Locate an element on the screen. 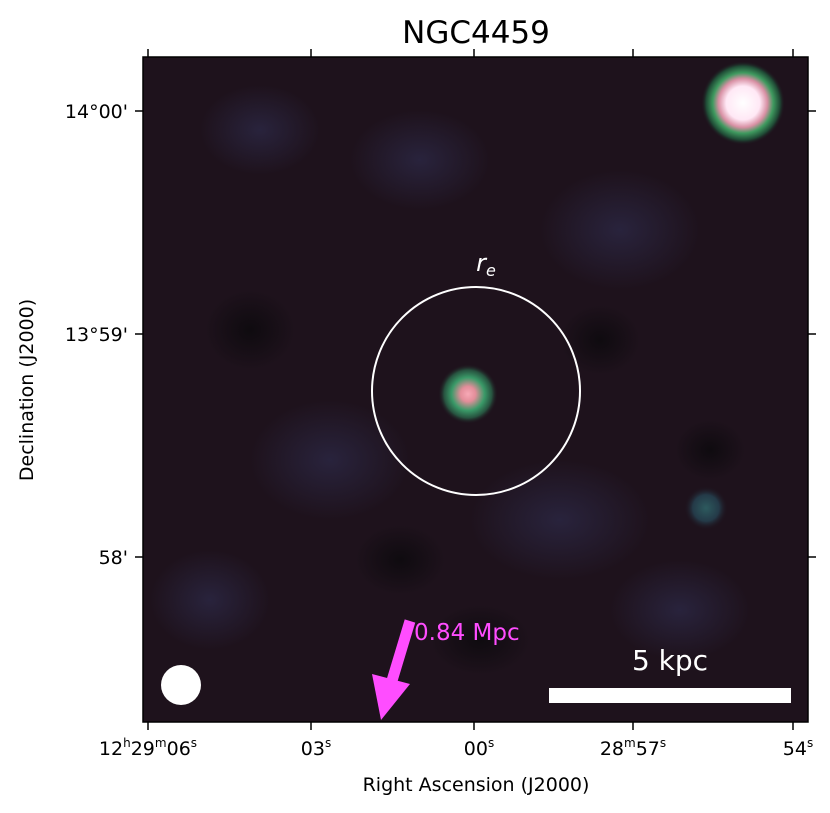  y-tick-label-1: 13°59' is located at coordinates (96, 335).